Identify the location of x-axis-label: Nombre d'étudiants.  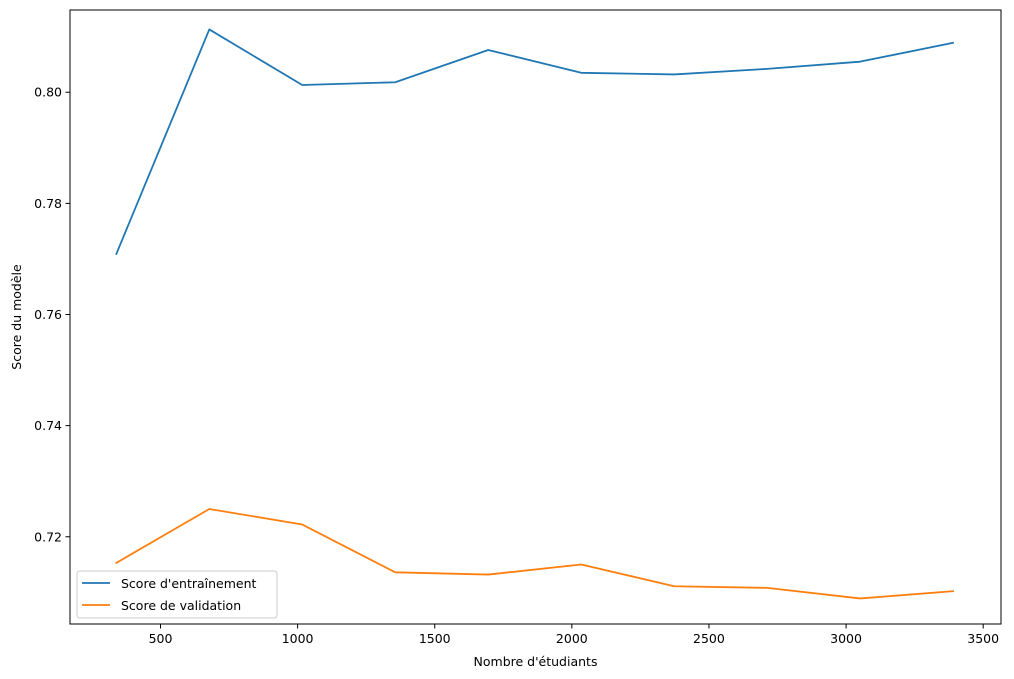
(536, 661).